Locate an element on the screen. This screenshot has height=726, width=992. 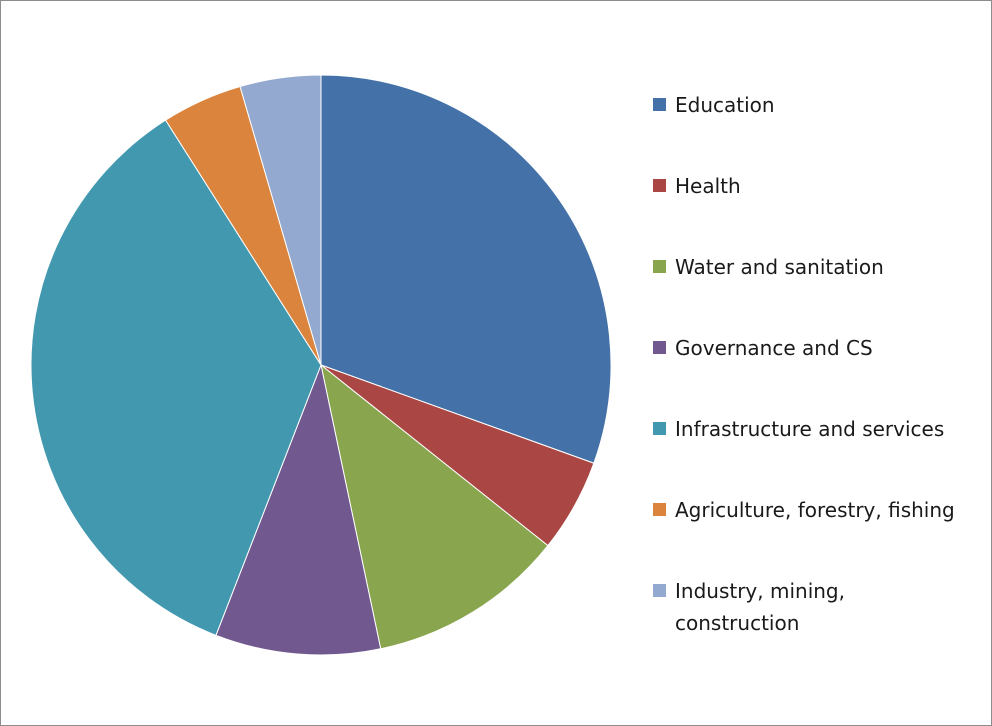
legend-label: Health is located at coordinates (708, 186).